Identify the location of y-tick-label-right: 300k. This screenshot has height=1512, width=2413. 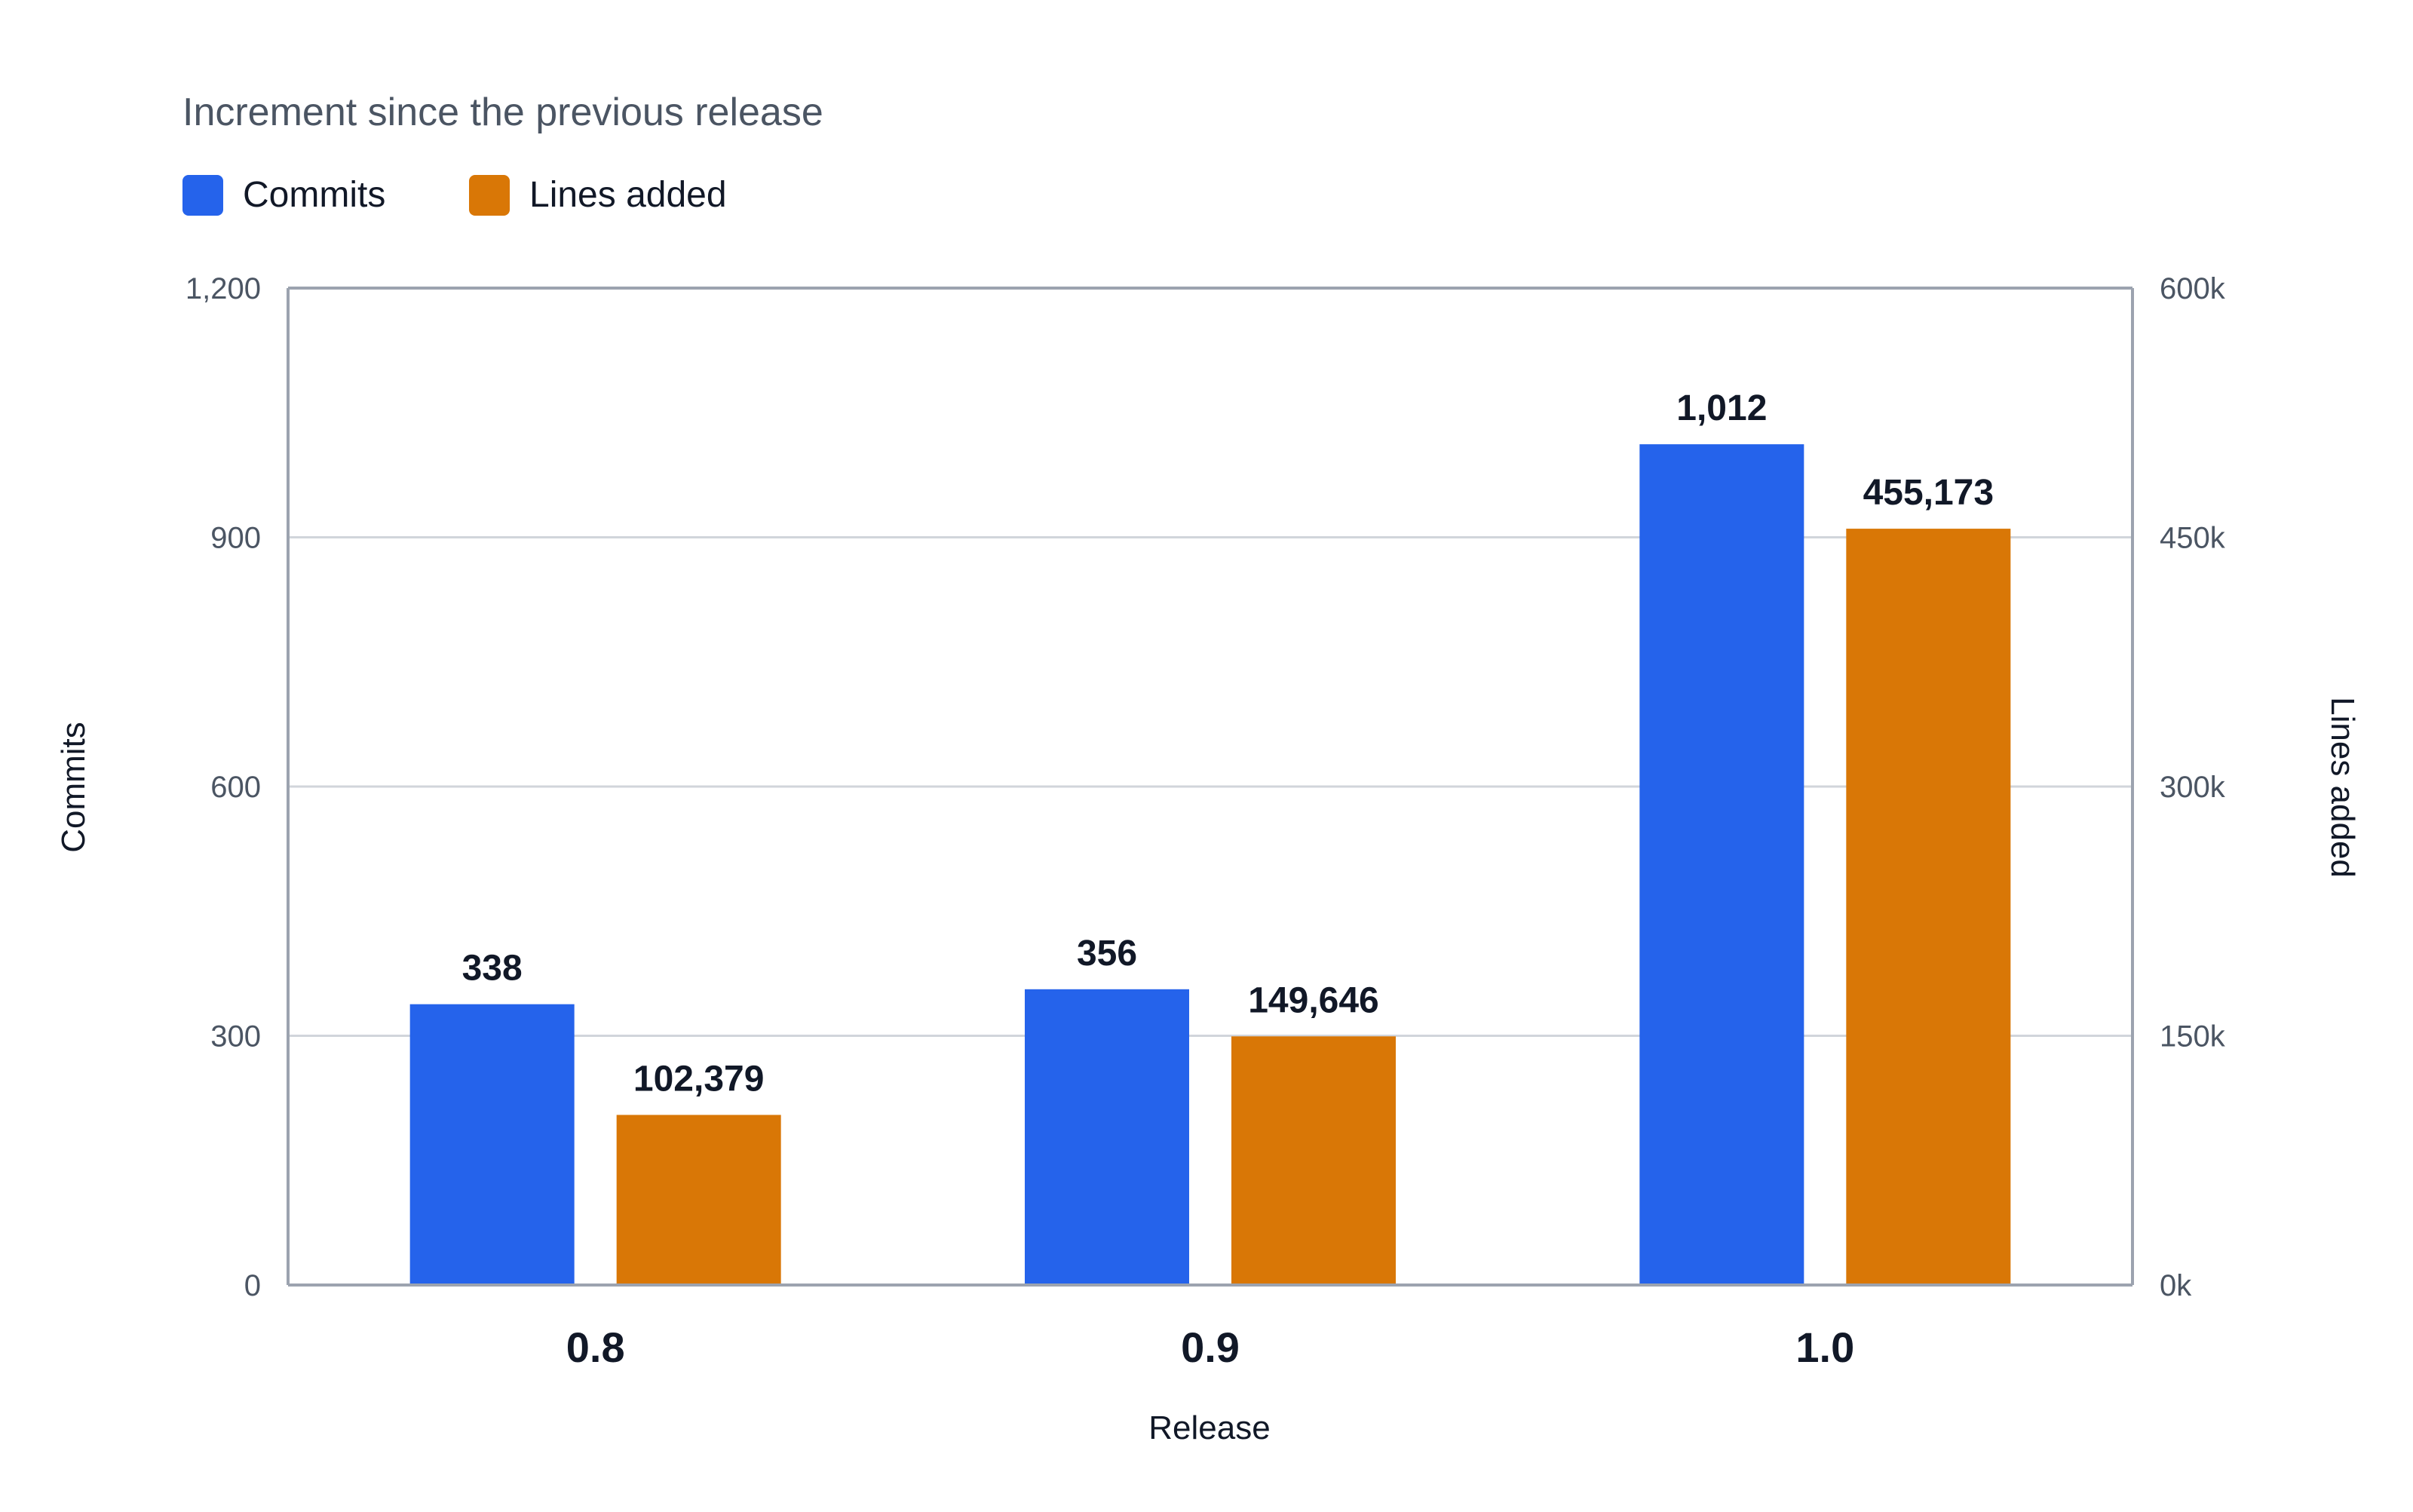
(2193, 788).